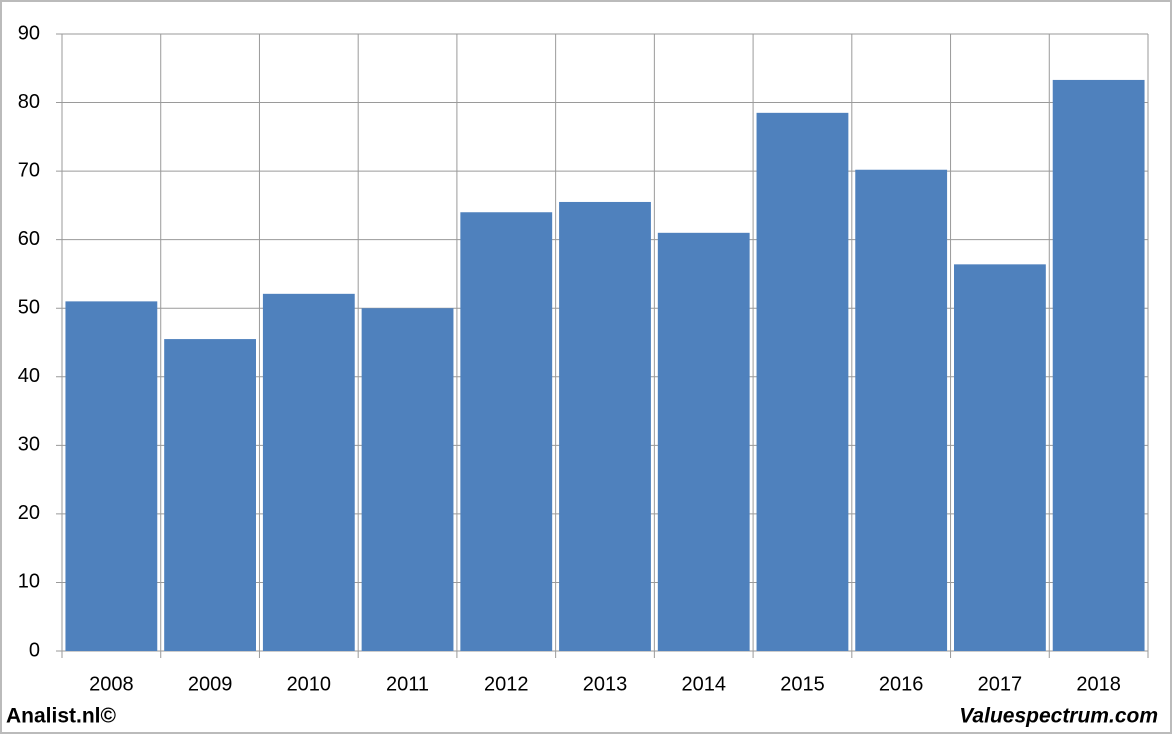 The width and height of the screenshot is (1172, 734). Describe the element at coordinates (605, 684) in the screenshot. I see `x-tick-label: 2013` at that location.